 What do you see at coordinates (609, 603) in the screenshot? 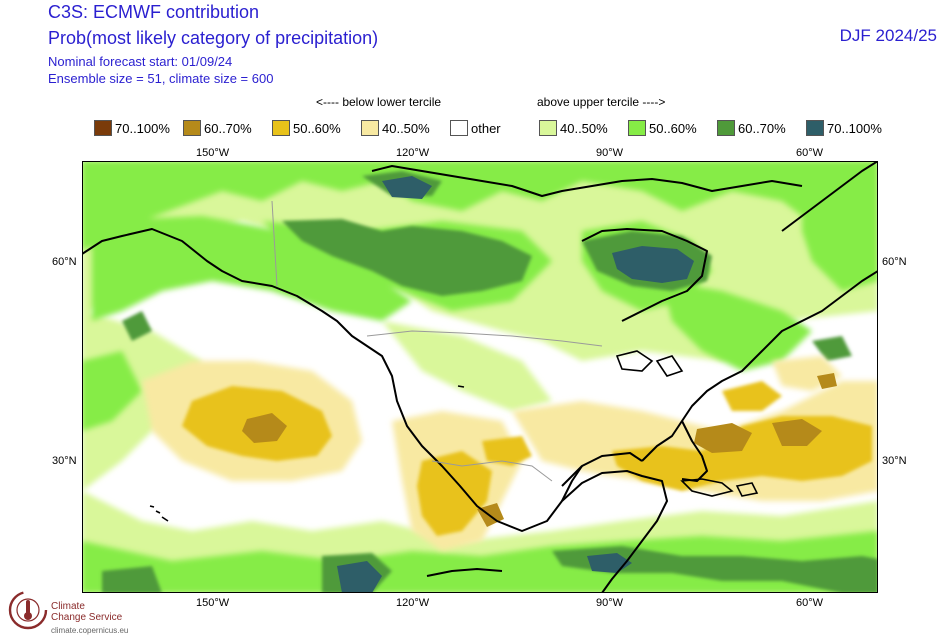
I see `lon-label-bottom: 90°W` at bounding box center [609, 603].